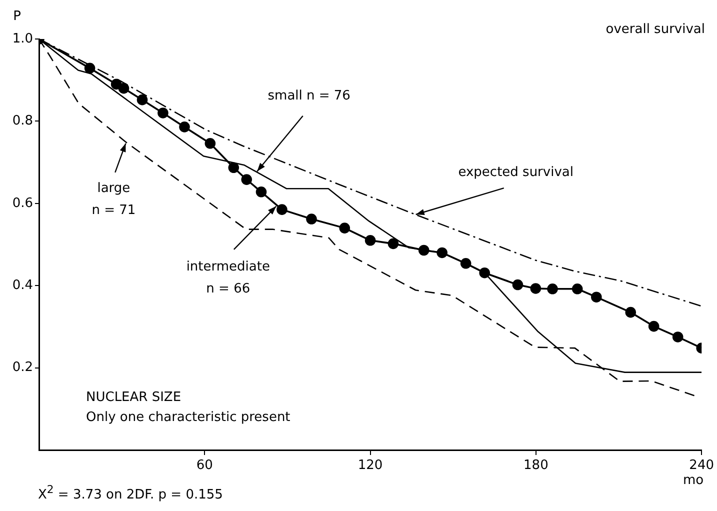 Image resolution: width=717 pixels, height=511 pixels. I want to click on y-tick-label: 0.8, so click(22, 121).